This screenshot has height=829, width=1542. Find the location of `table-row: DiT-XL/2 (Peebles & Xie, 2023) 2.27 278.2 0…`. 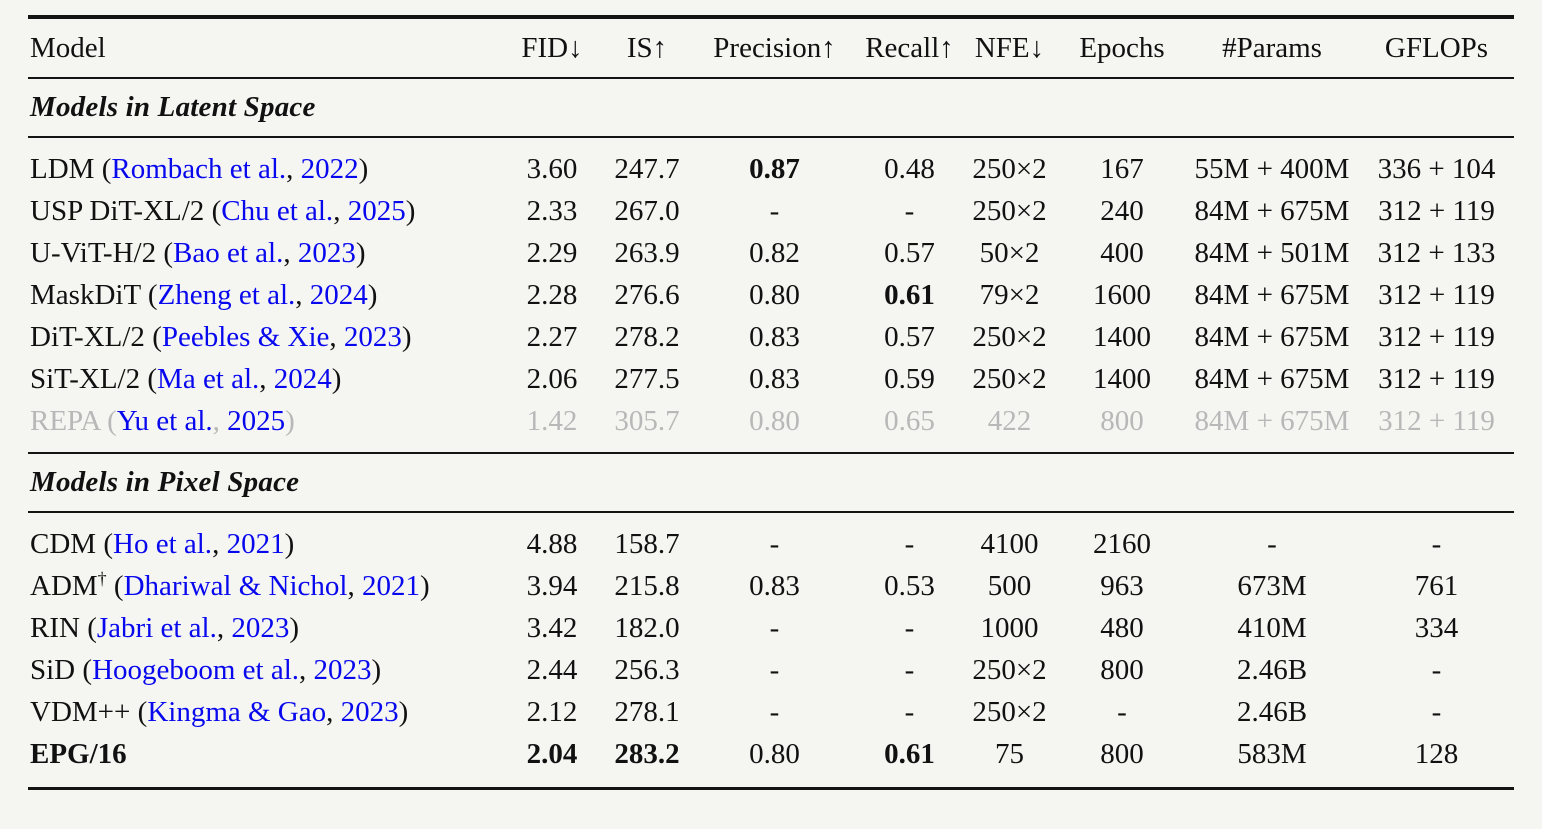

table-row: DiT-XL/2 (Peebles & Xie, 2023) 2.27 278.2 0… is located at coordinates (771, 337).